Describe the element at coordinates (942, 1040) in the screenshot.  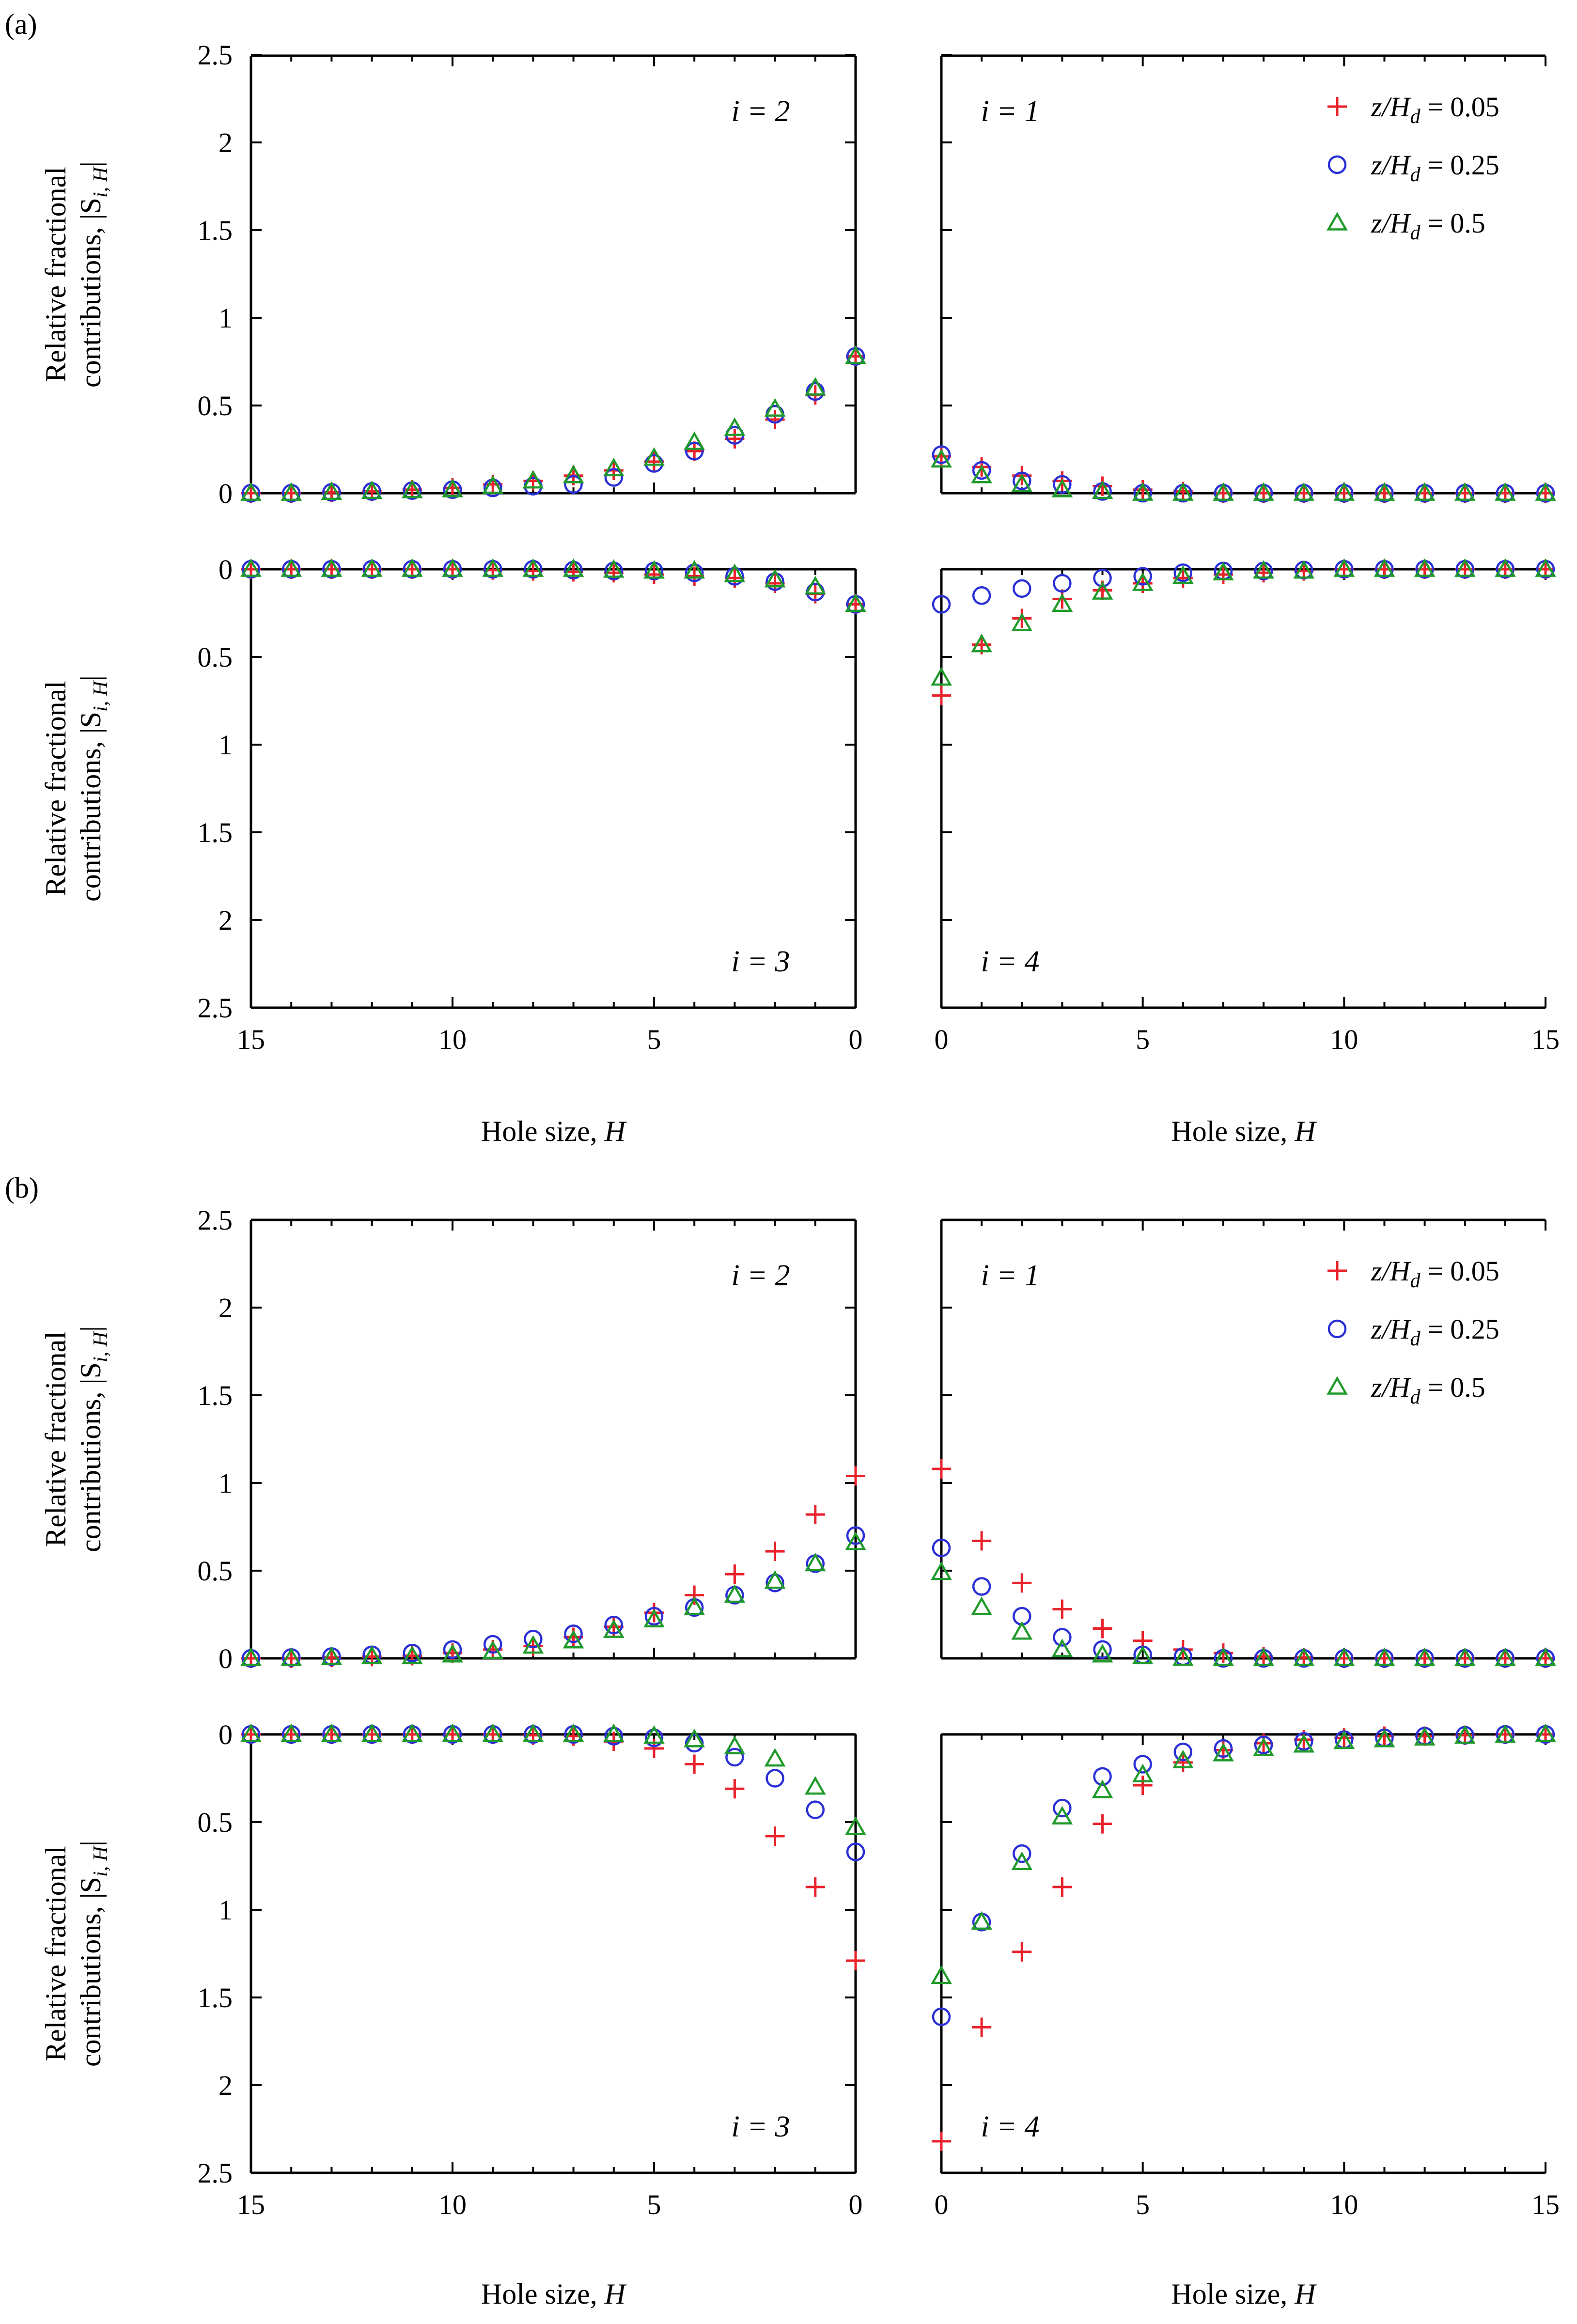
I see `x-tick-label: 0` at that location.